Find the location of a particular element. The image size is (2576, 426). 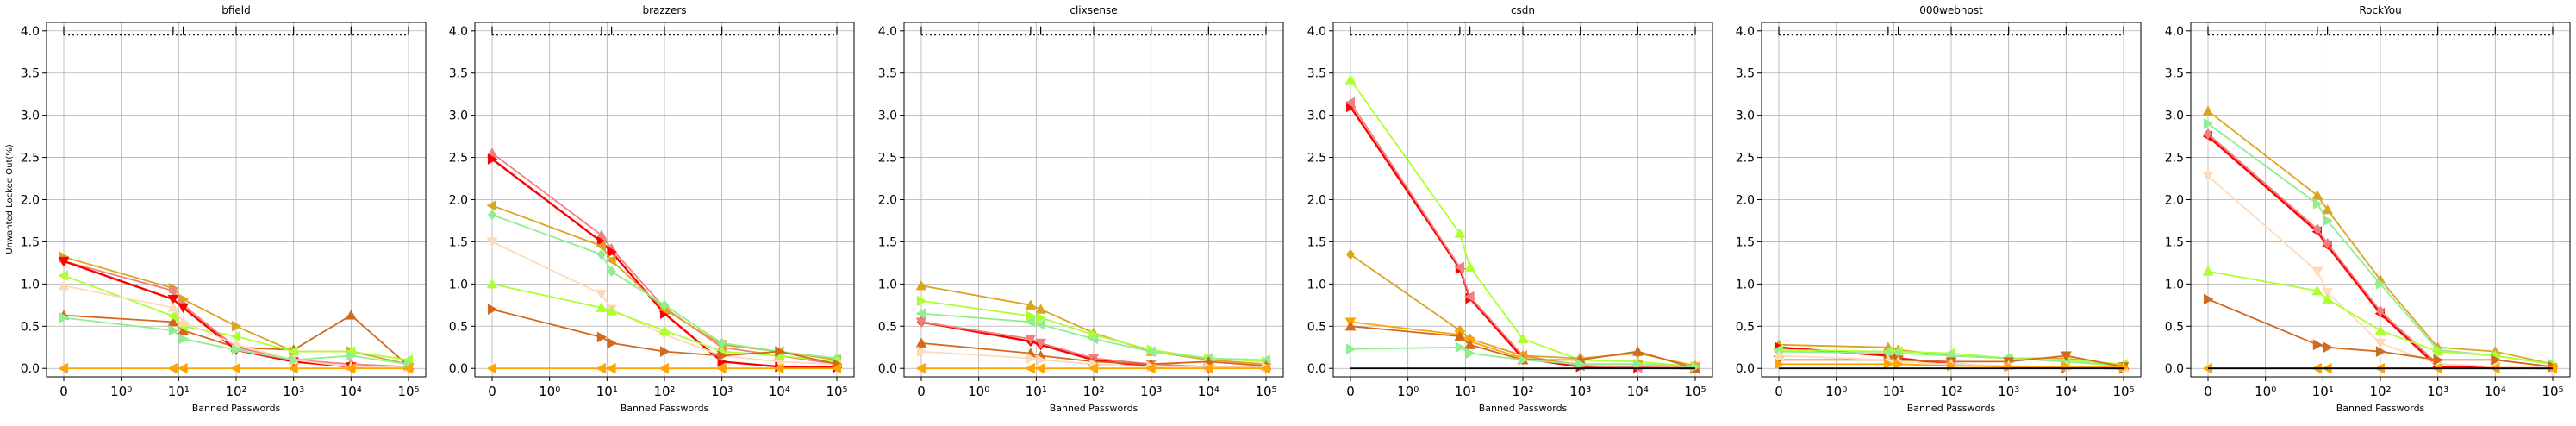

chart-title: csdn is located at coordinates (1523, 10).